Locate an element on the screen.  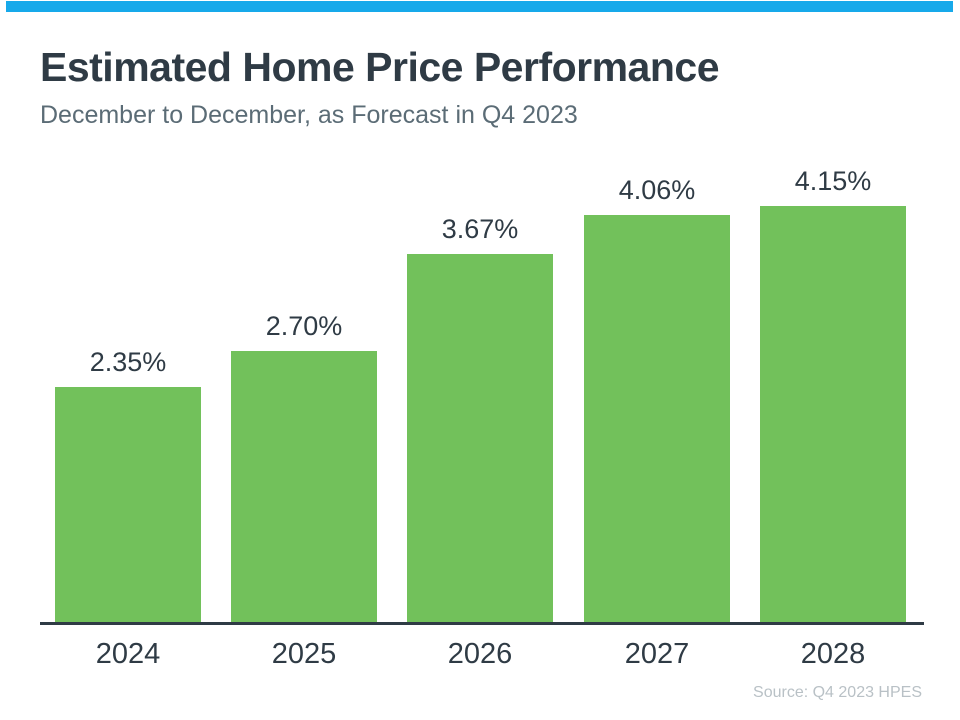
x-axis-label: 2025 is located at coordinates (304, 654).